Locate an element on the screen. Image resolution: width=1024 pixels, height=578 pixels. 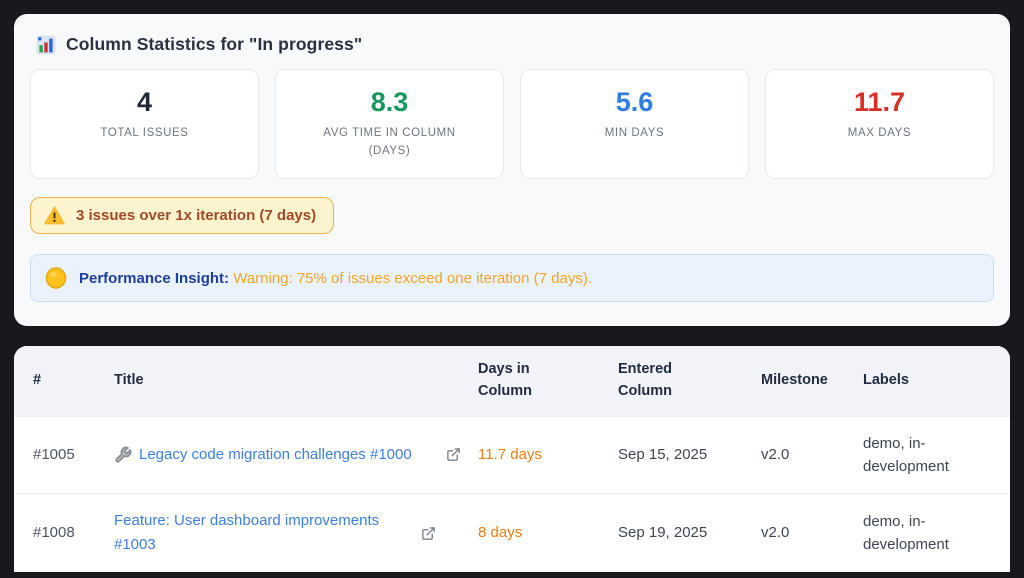
bar-chart-icon is located at coordinates (46, 45).